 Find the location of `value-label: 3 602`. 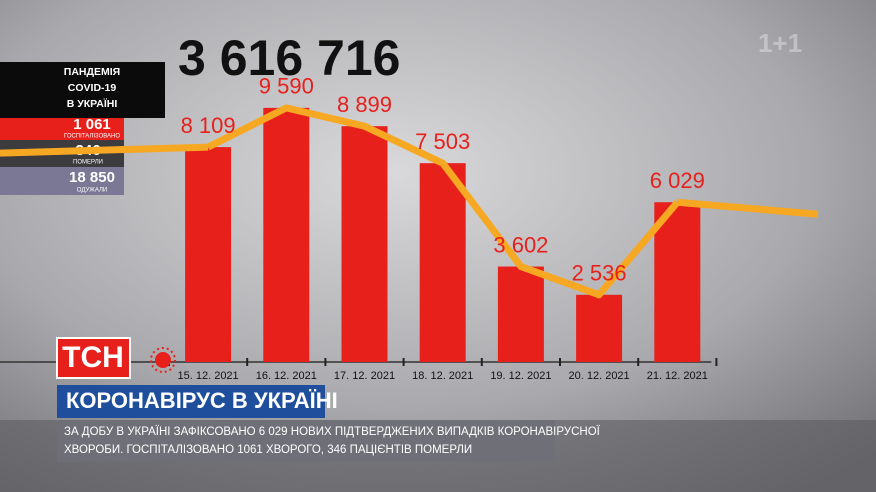

value-label: 3 602 is located at coordinates (520, 244).